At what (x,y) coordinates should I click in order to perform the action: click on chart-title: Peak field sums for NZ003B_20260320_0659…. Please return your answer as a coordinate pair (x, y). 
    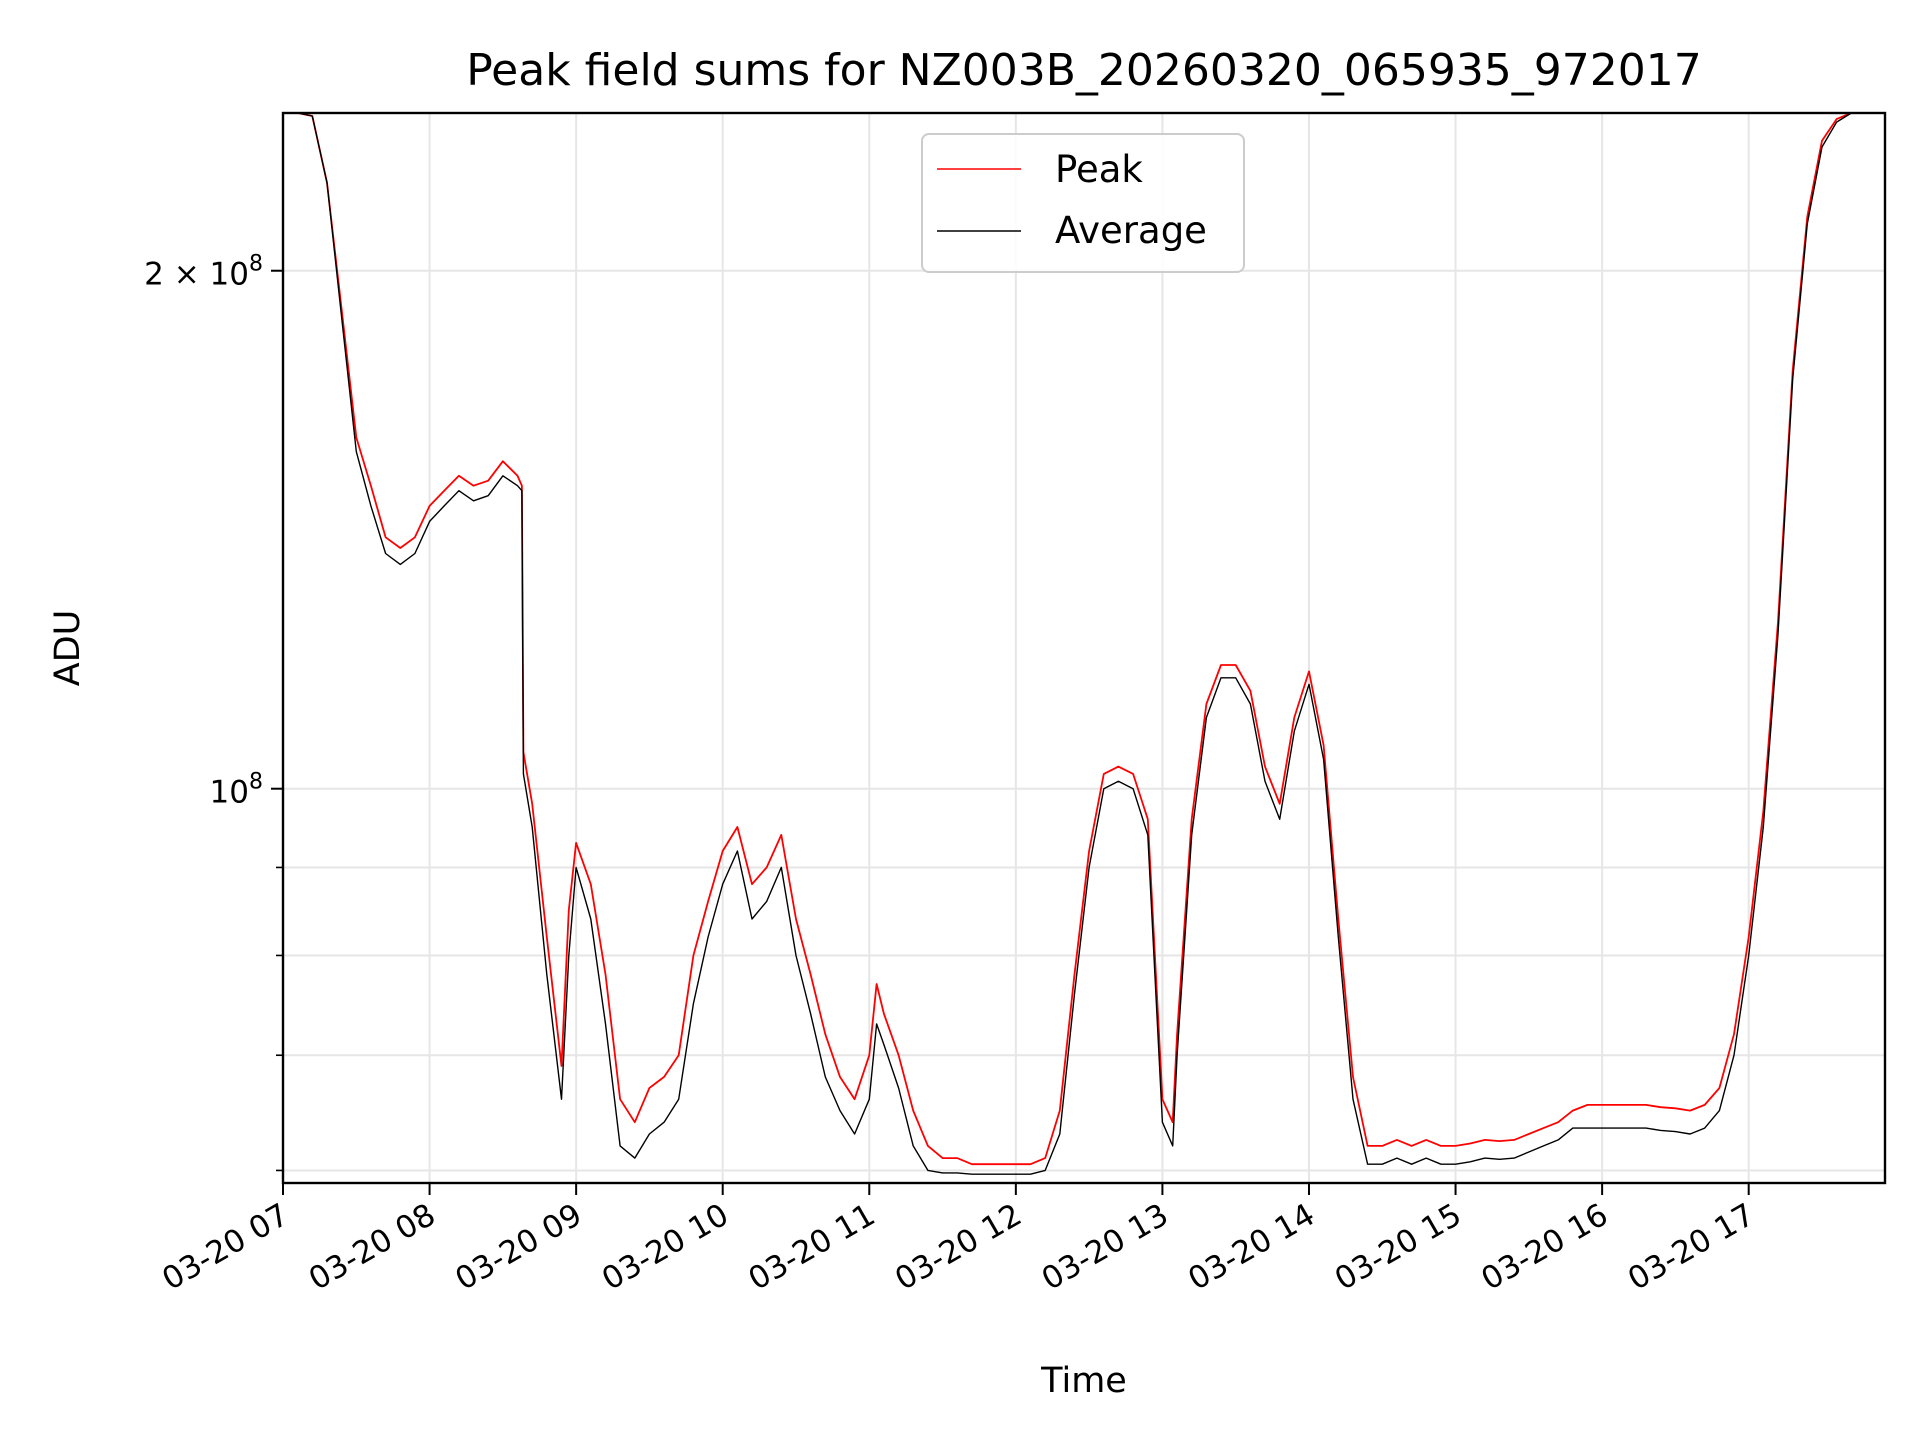
    Looking at the image, I should click on (1084, 70).